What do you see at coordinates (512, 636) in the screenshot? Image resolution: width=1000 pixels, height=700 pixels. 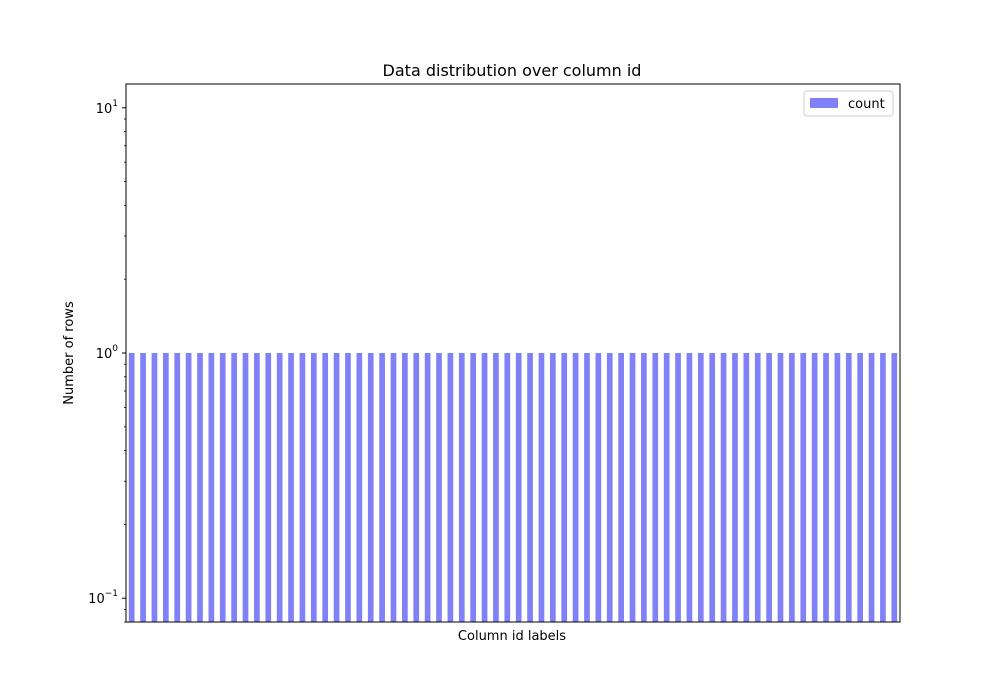 I see `x-axis-label: Column id labels` at bounding box center [512, 636].